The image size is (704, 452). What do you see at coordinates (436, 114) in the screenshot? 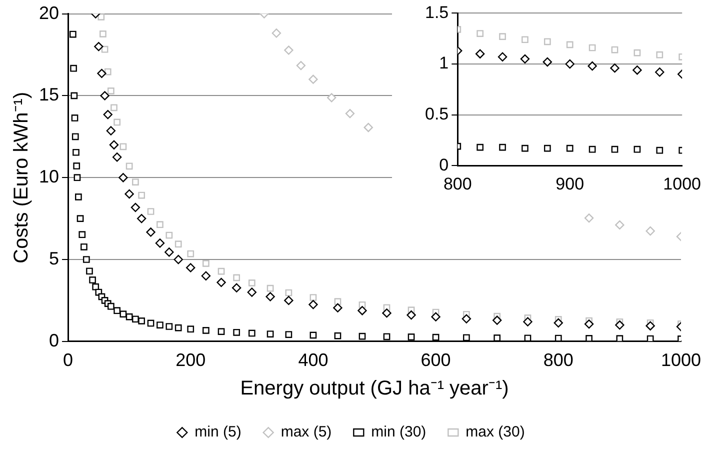
I see `y-tick-label: 0.5` at bounding box center [436, 114].